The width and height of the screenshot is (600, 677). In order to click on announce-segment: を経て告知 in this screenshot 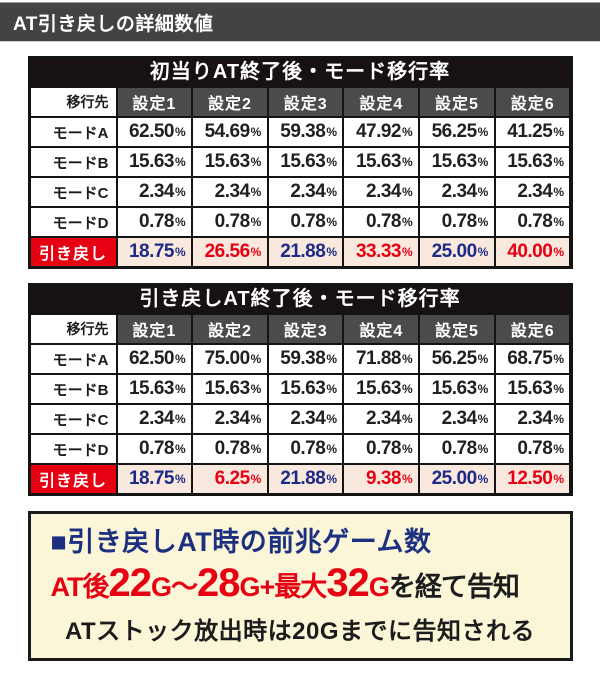, I will do `click(454, 587)`.